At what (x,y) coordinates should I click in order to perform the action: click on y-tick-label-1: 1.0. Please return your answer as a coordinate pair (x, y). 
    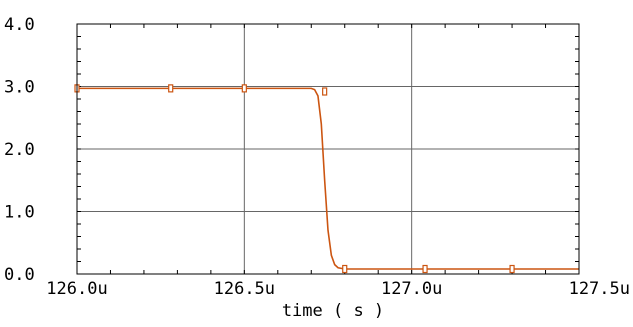
    Looking at the image, I should click on (19, 213).